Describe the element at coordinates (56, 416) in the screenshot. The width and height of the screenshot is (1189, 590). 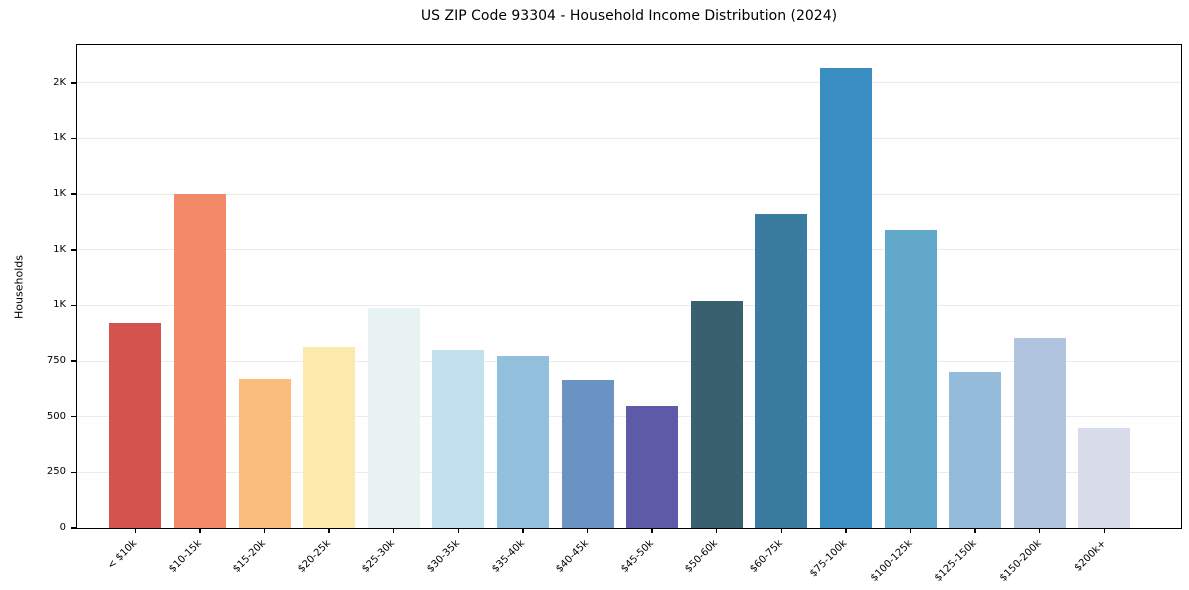
I see `y-tick-label: 500` at that location.